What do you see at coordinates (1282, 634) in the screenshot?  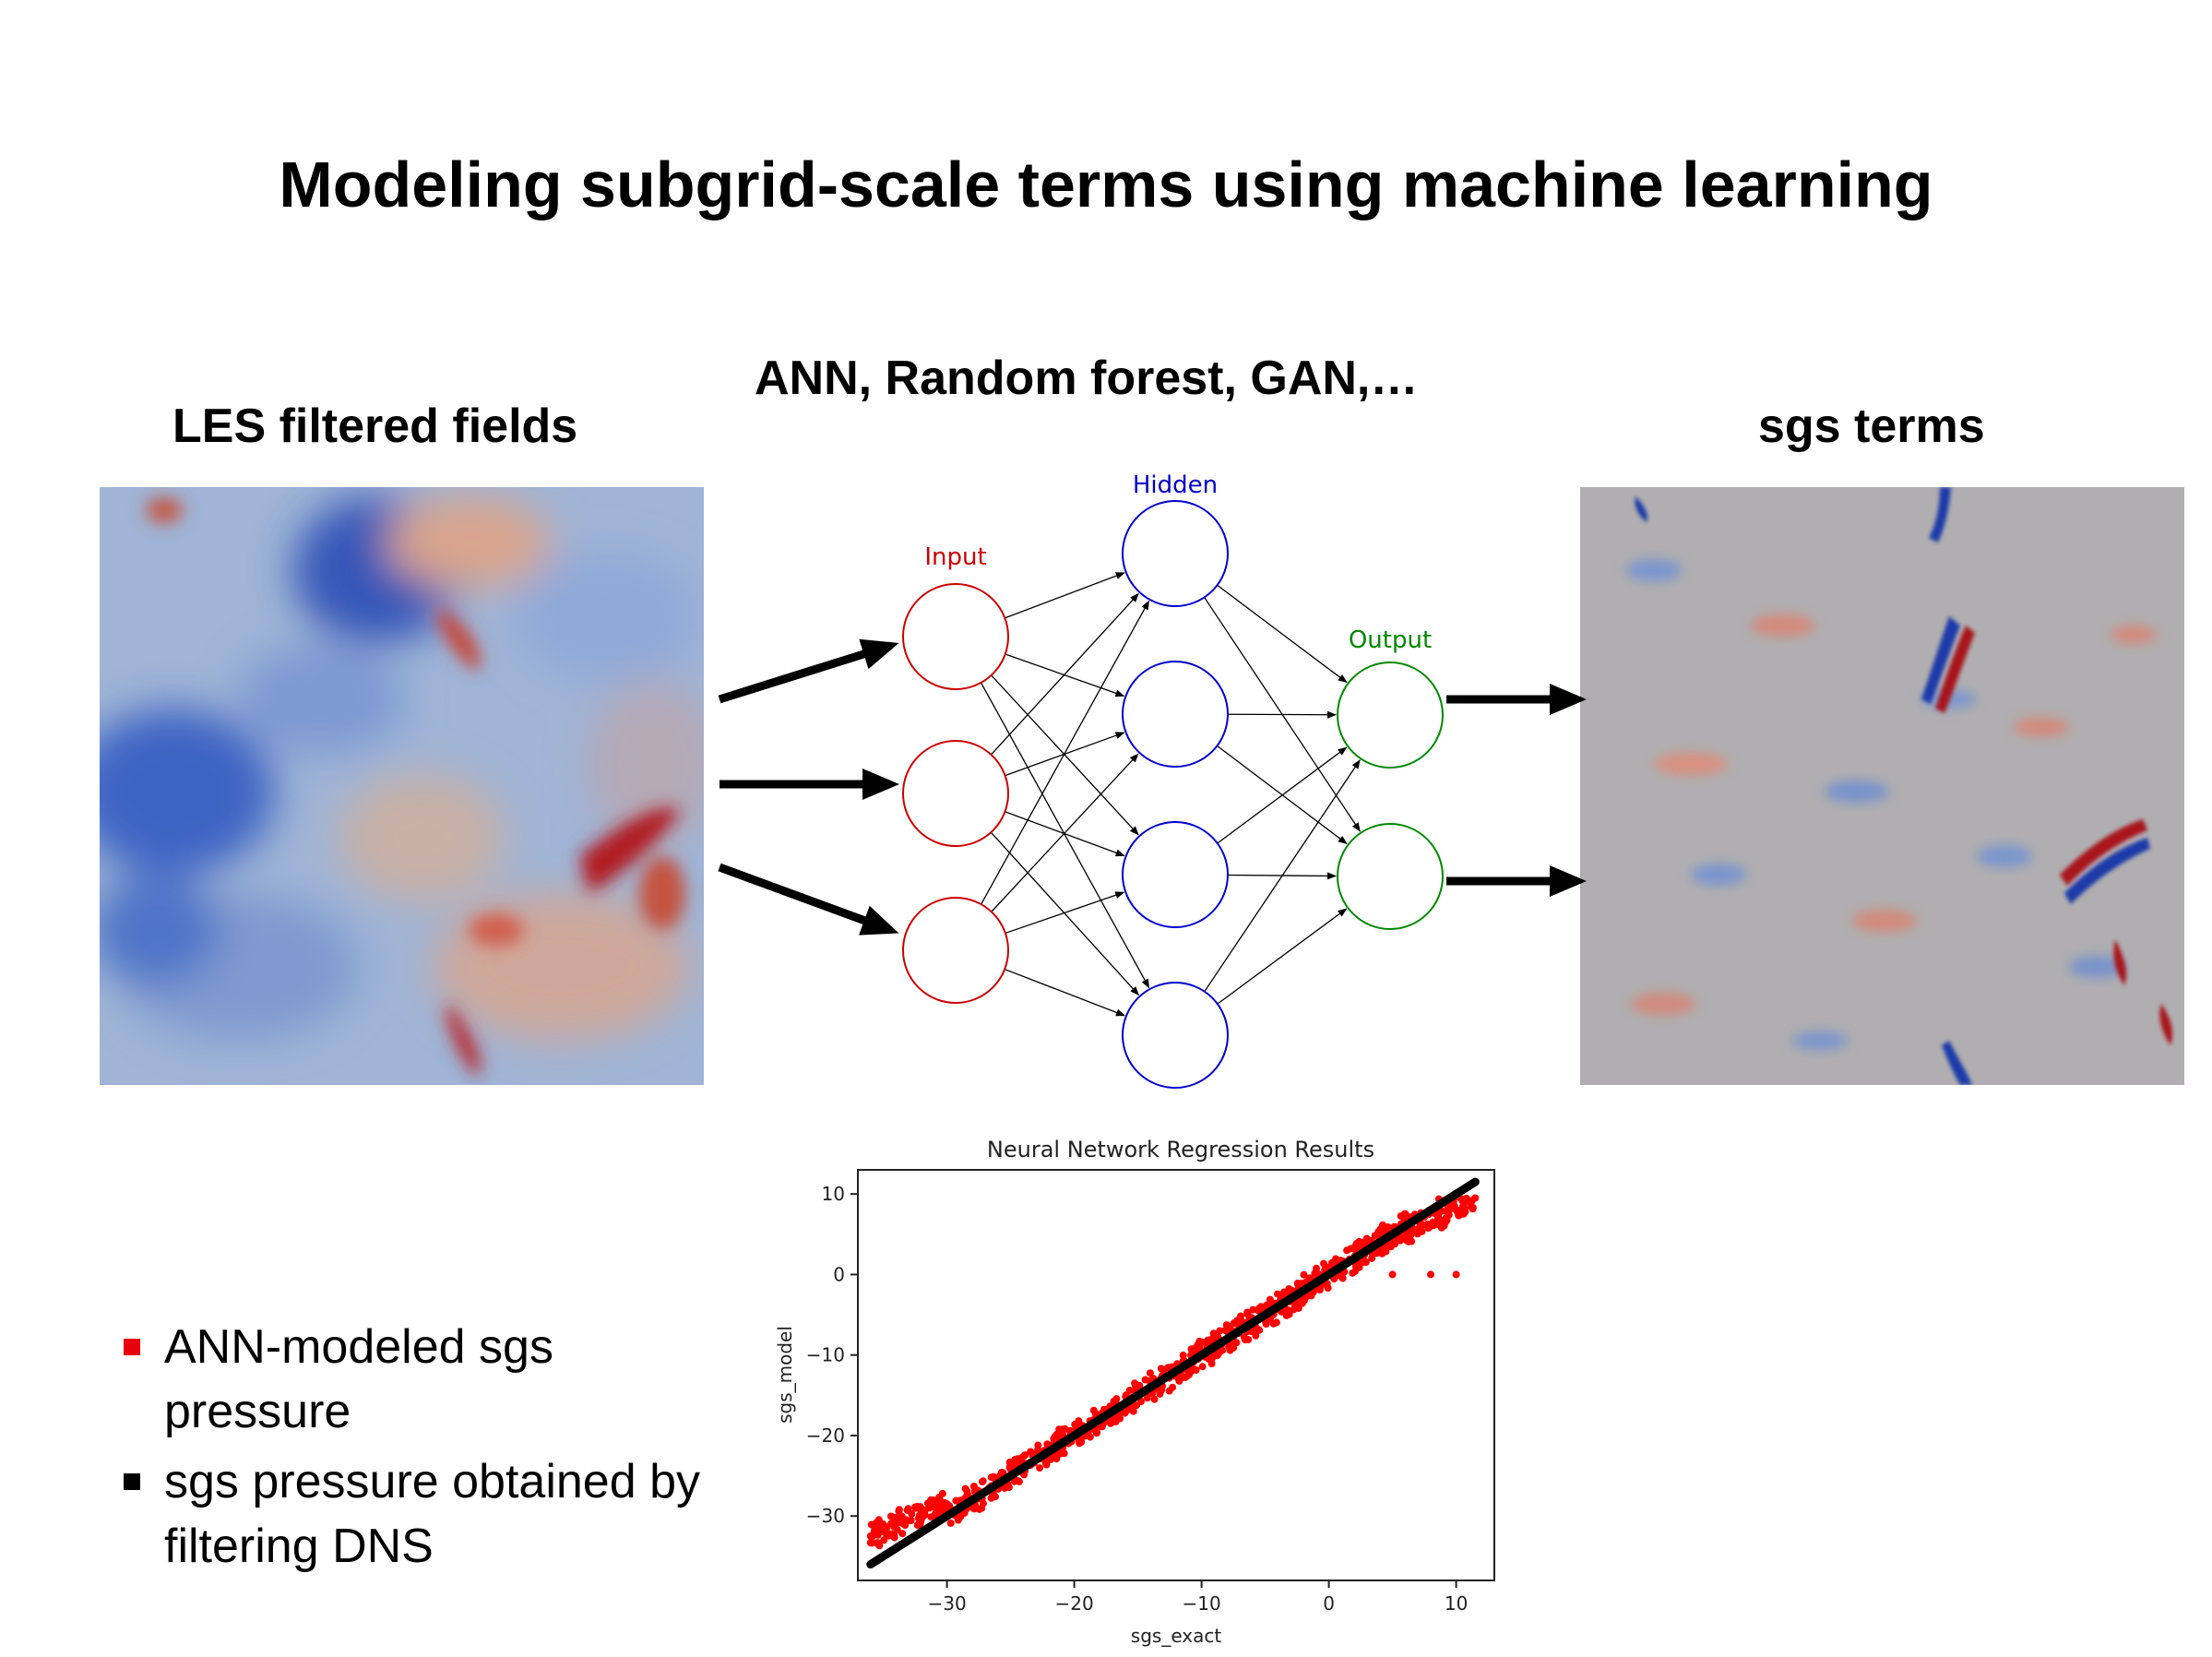 I see `edge-hidden1-output1` at bounding box center [1282, 634].